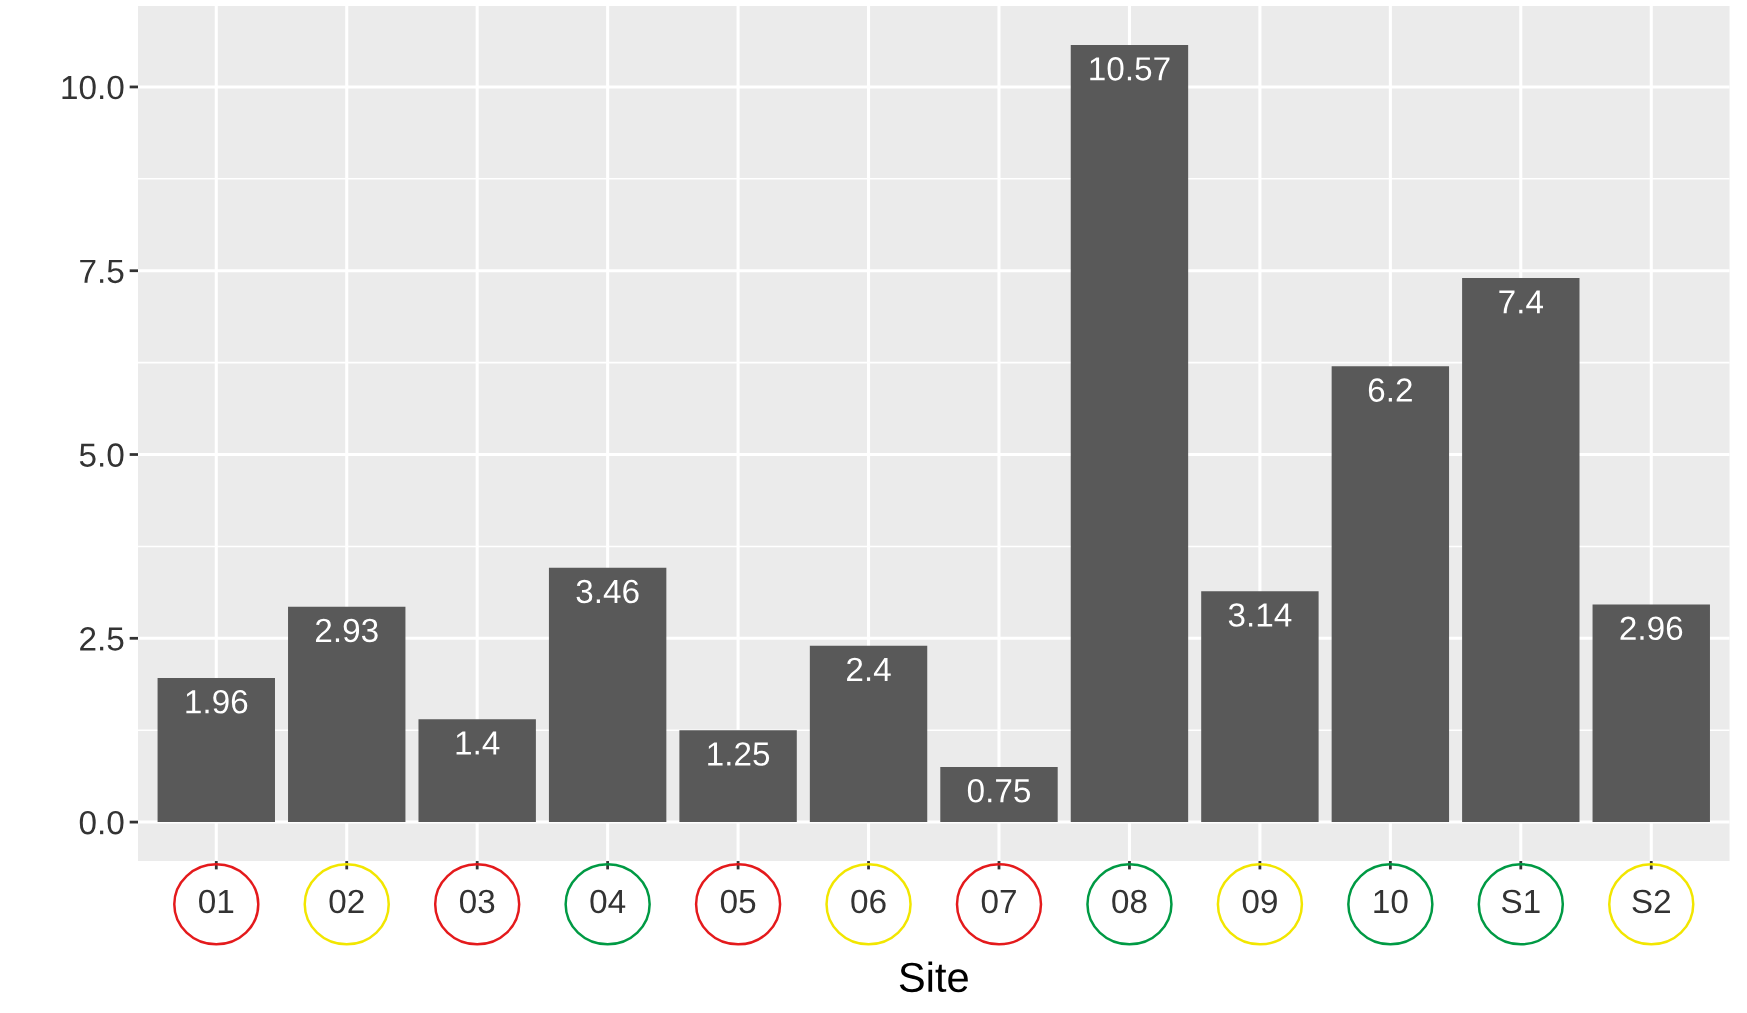 The width and height of the screenshot is (1747, 1013). I want to click on data-label: 2.4, so click(869, 669).